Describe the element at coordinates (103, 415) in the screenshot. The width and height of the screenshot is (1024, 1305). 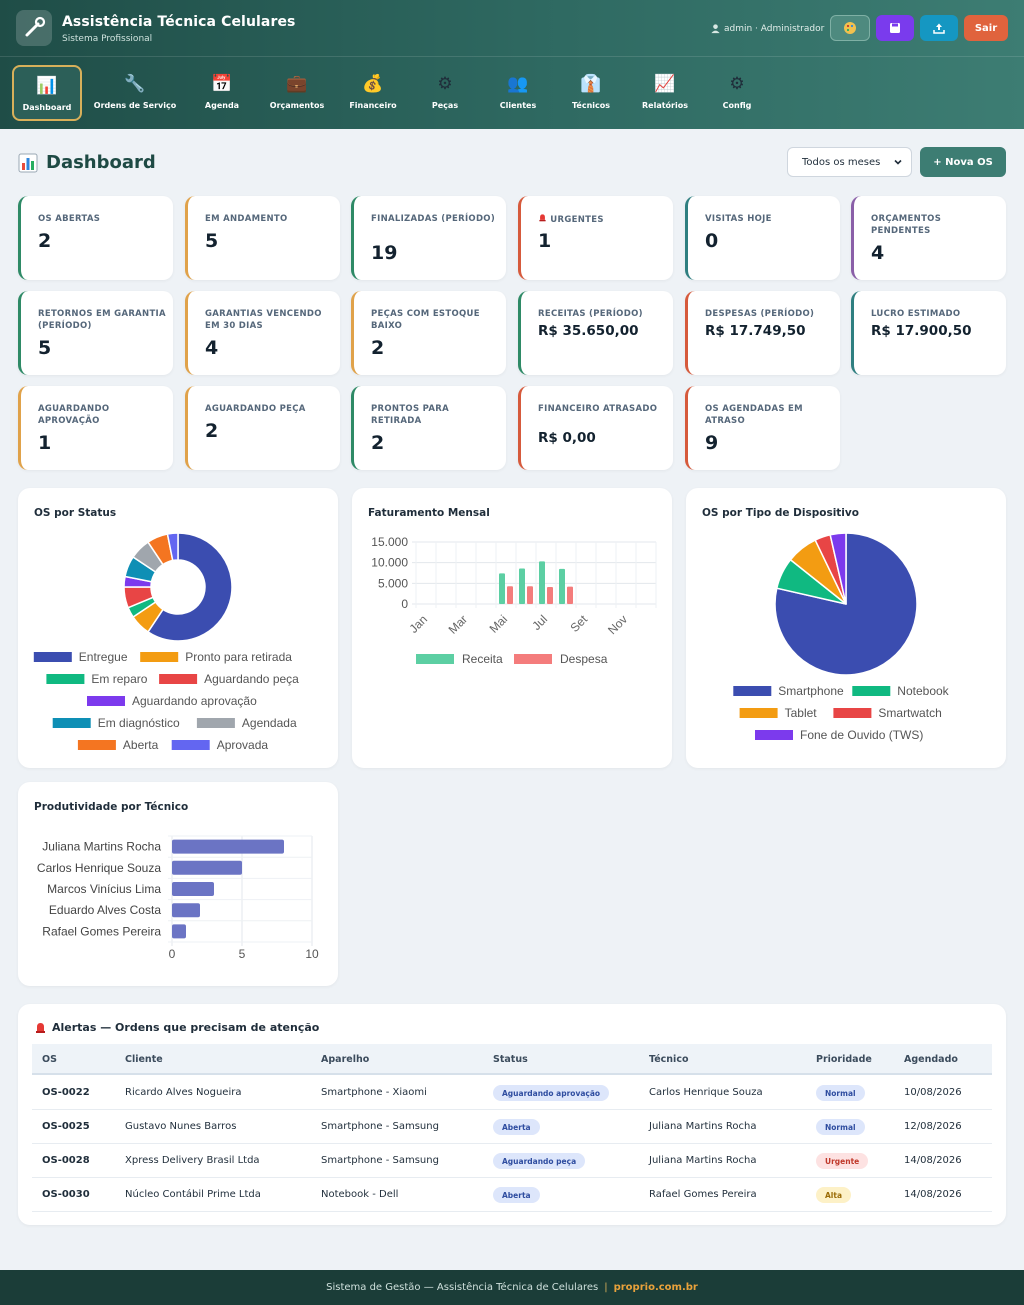
I see `kpi-label: Aguardando Aprovação` at that location.